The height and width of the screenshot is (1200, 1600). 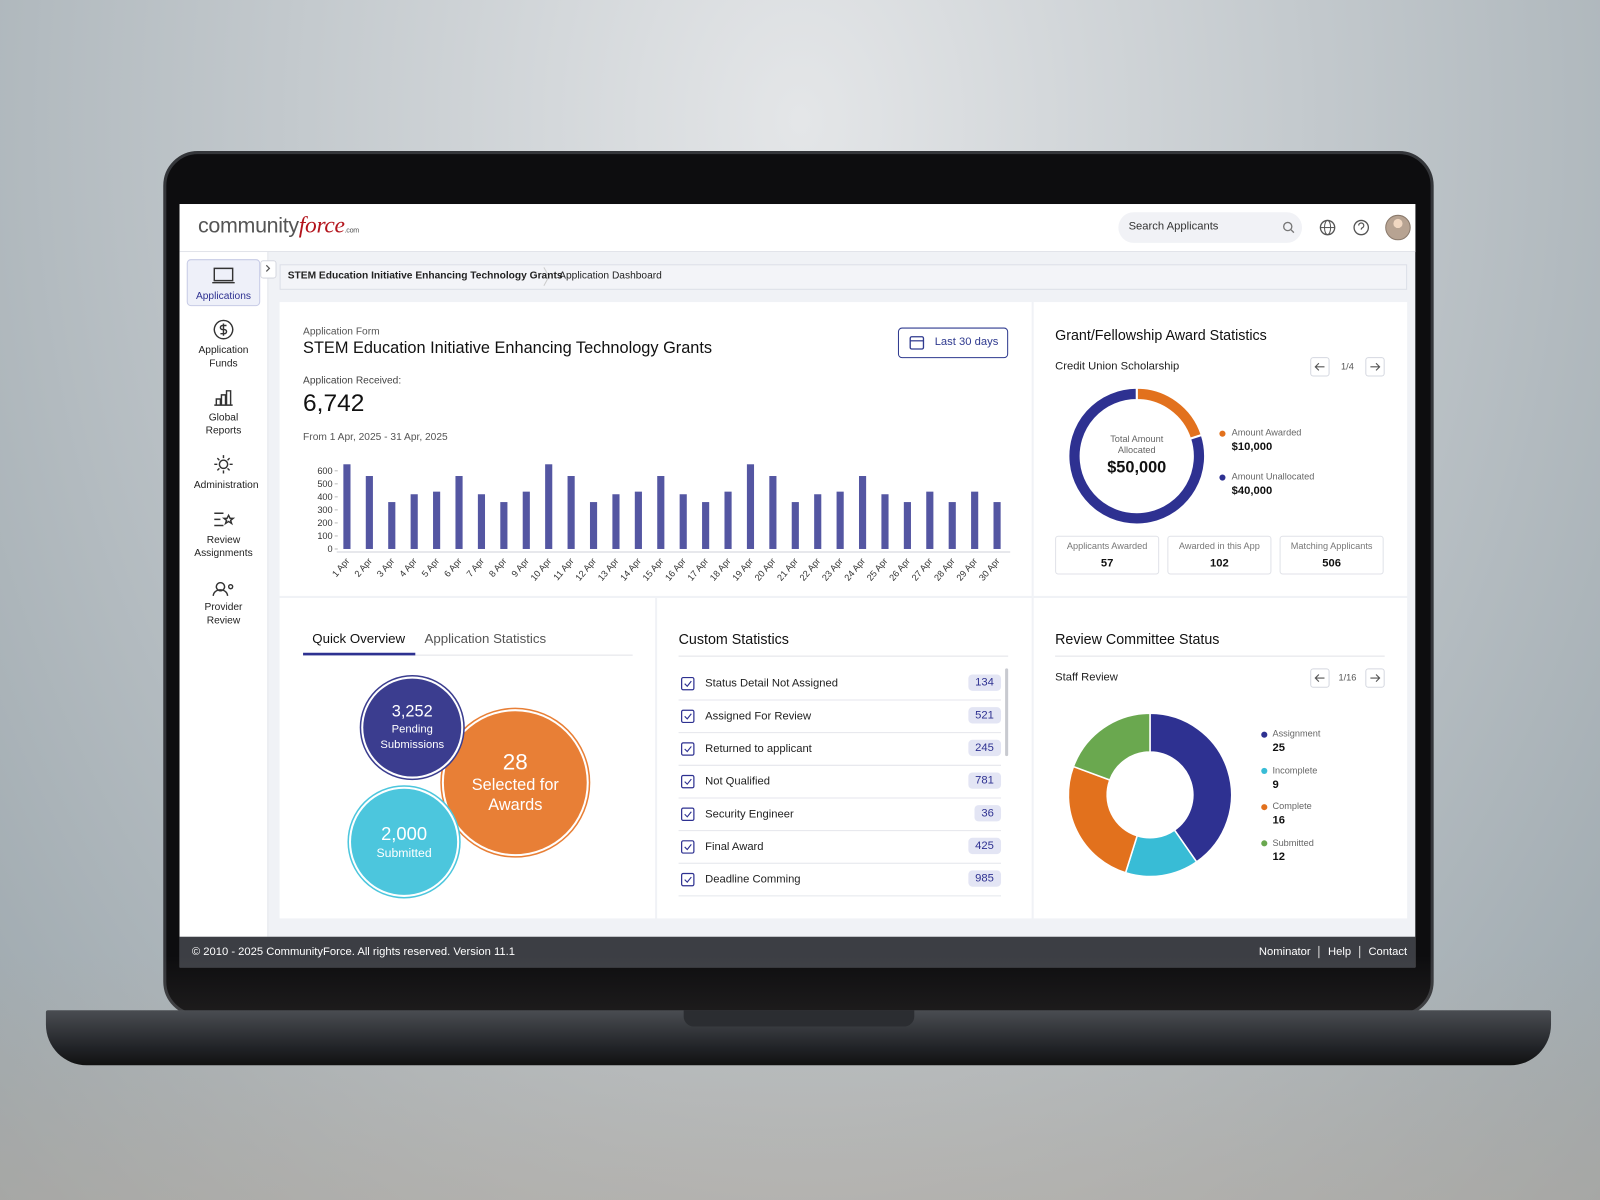 What do you see at coordinates (223, 614) in the screenshot?
I see `sidebar-item: Provider Review` at bounding box center [223, 614].